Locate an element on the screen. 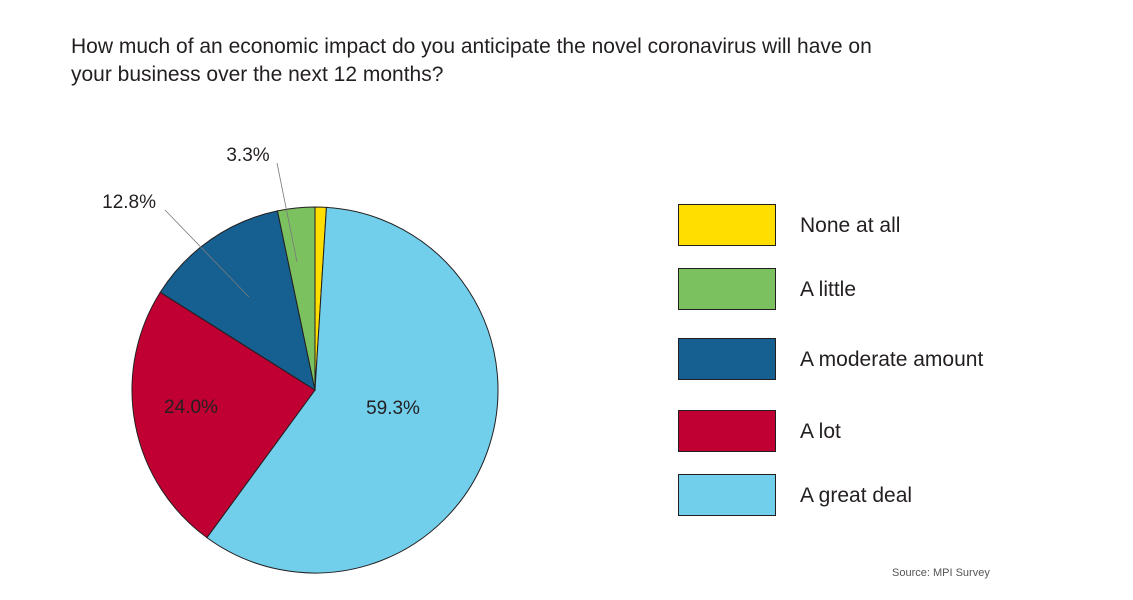 The image size is (1133, 600). chart-title-line-2: your business over the next 12 months? is located at coordinates (257, 74).